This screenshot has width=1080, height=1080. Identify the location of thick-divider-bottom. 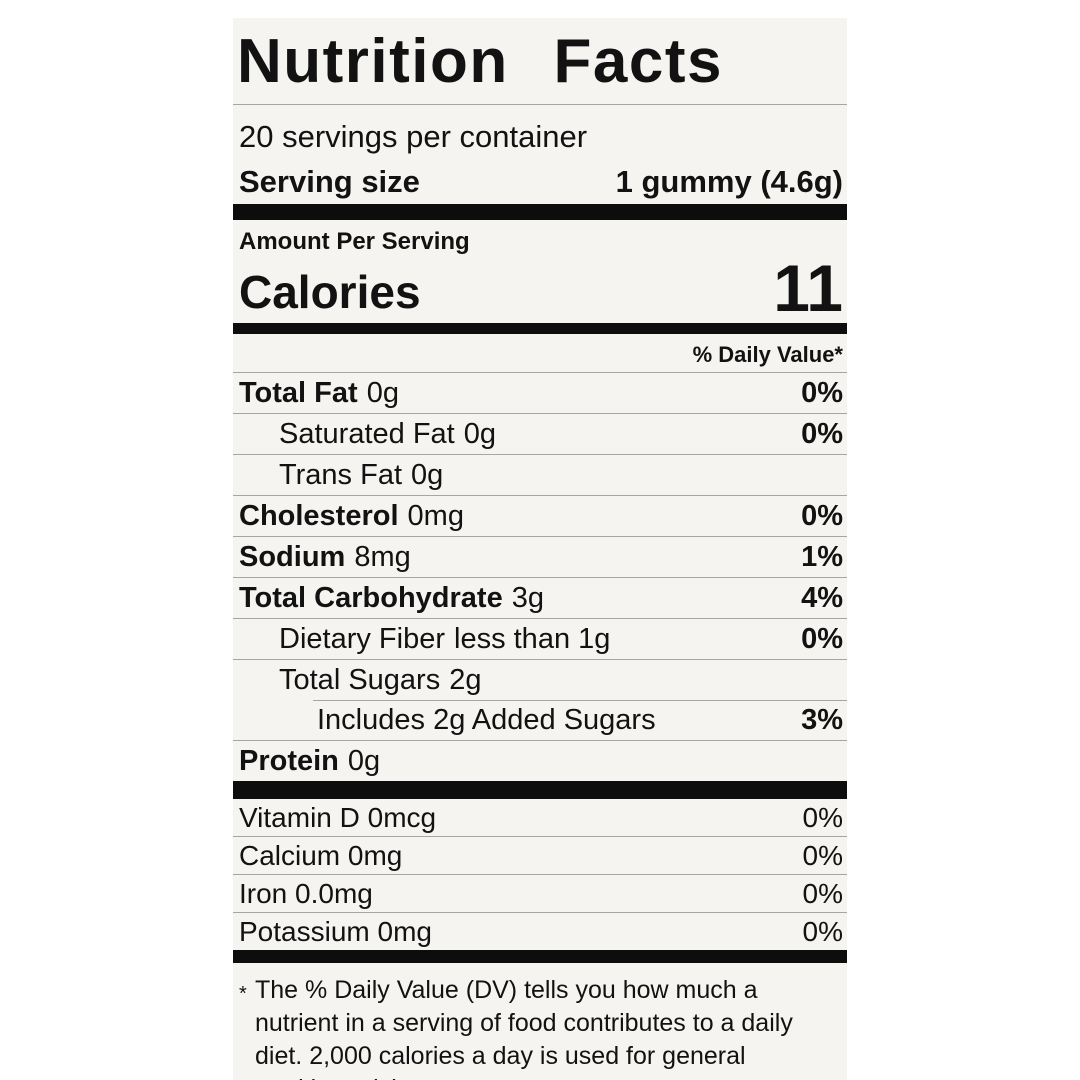
(540, 956).